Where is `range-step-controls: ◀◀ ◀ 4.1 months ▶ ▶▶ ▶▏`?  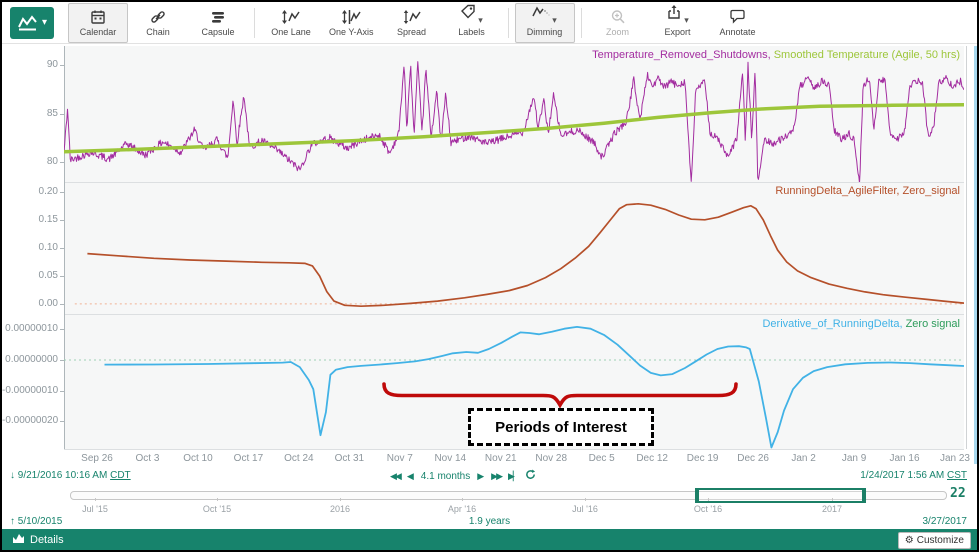
range-step-controls: ◀◀ ◀ 4.1 months ▶ ▶▶ ▶▏ is located at coordinates (463, 476).